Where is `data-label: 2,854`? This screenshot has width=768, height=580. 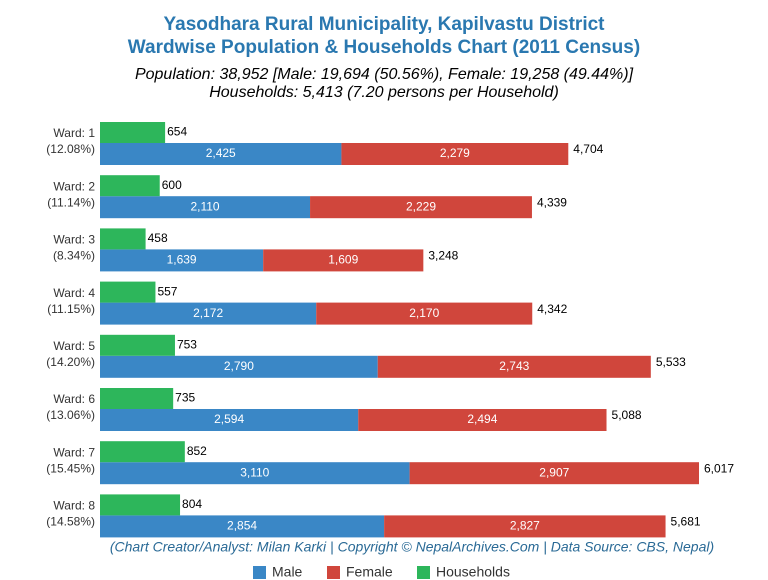 data-label: 2,854 is located at coordinates (242, 526).